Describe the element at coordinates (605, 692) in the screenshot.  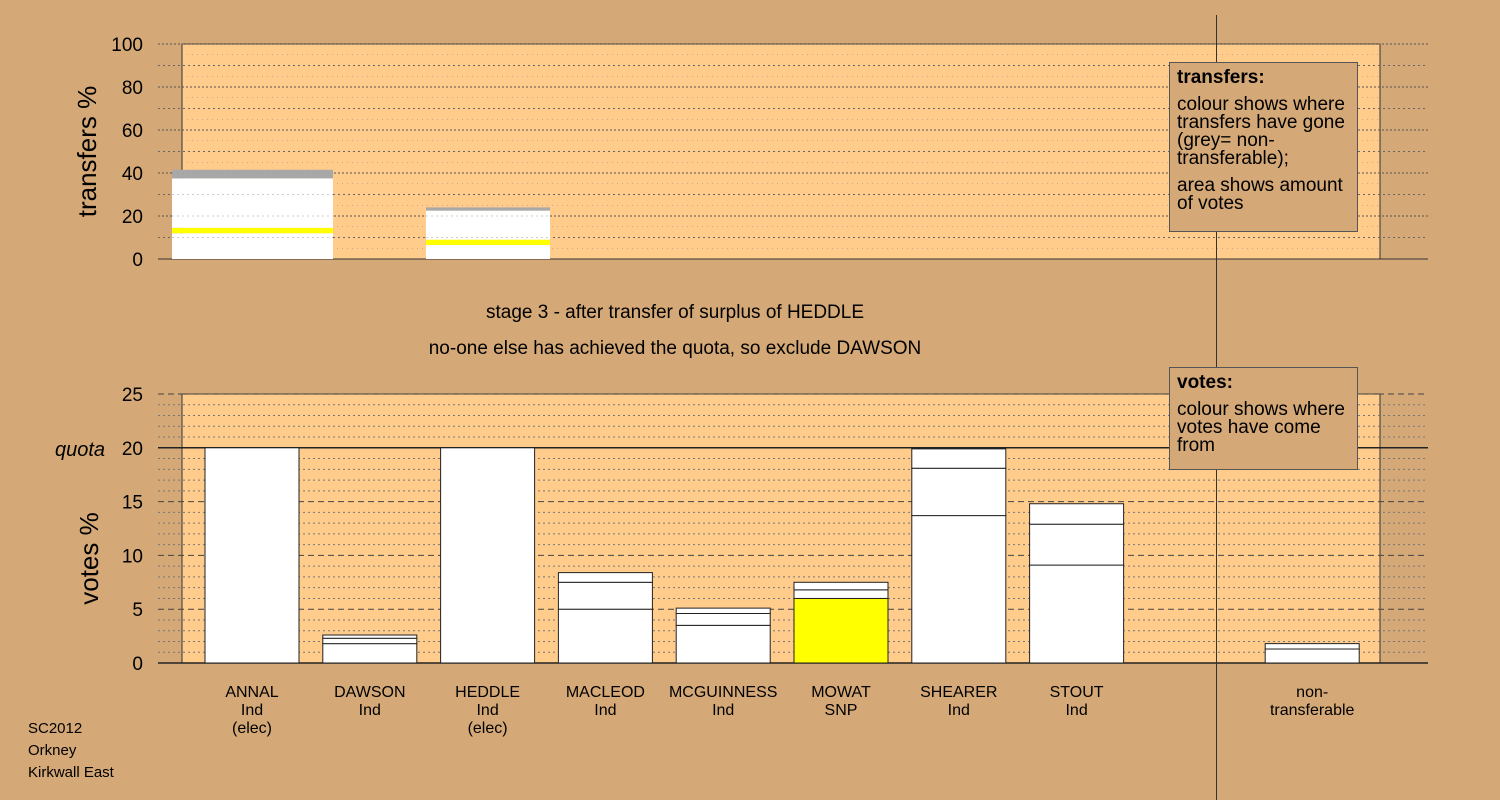
I see `category-label: MACLEOD` at that location.